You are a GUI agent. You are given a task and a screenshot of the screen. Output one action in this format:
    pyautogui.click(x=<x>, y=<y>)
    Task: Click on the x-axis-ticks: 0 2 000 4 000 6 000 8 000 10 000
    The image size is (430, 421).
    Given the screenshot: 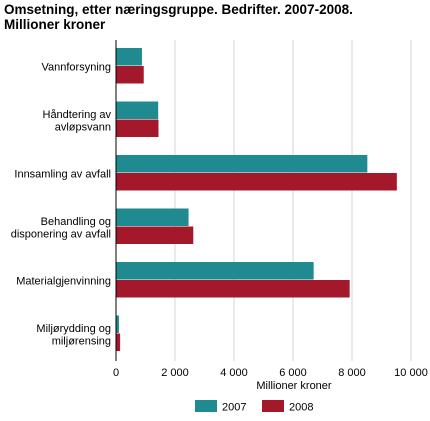 What is the action you would take?
    pyautogui.click(x=270, y=373)
    